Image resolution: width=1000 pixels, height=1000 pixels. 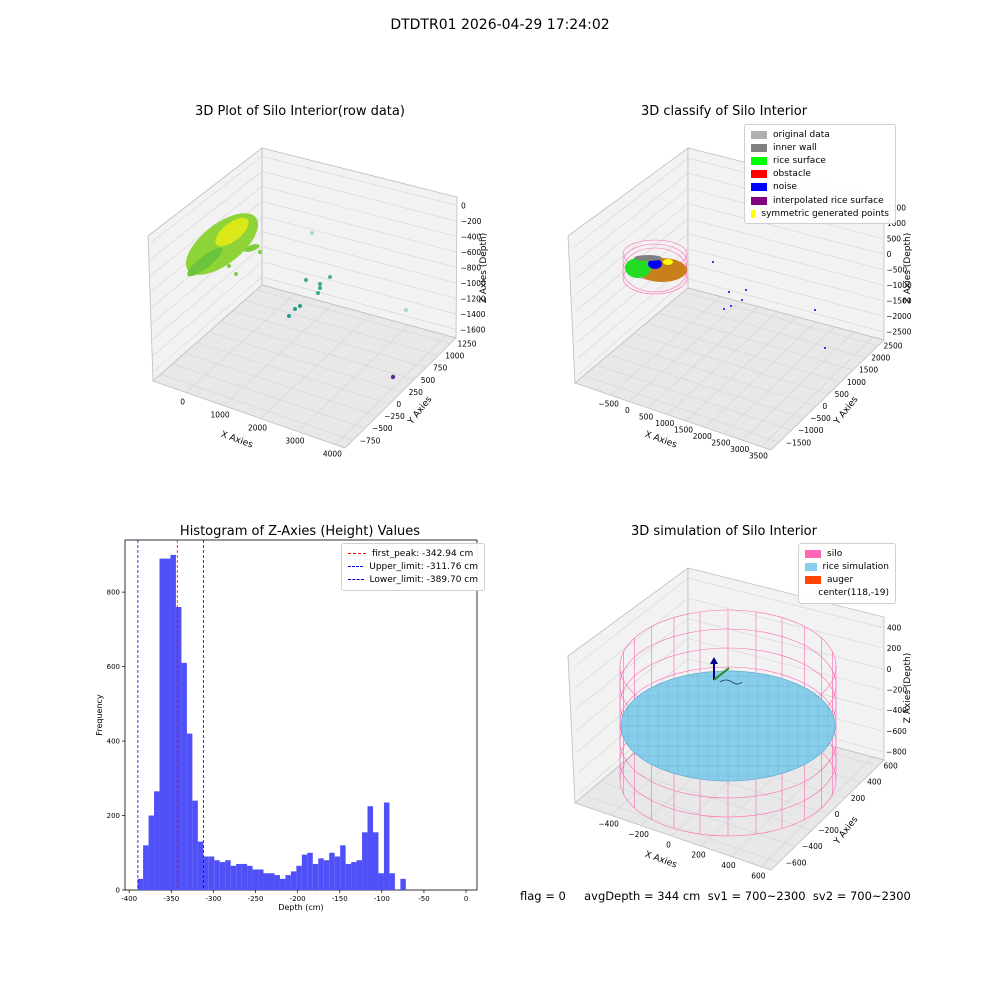 What do you see at coordinates (835, 553) in the screenshot?
I see `legend-label: silo` at bounding box center [835, 553].